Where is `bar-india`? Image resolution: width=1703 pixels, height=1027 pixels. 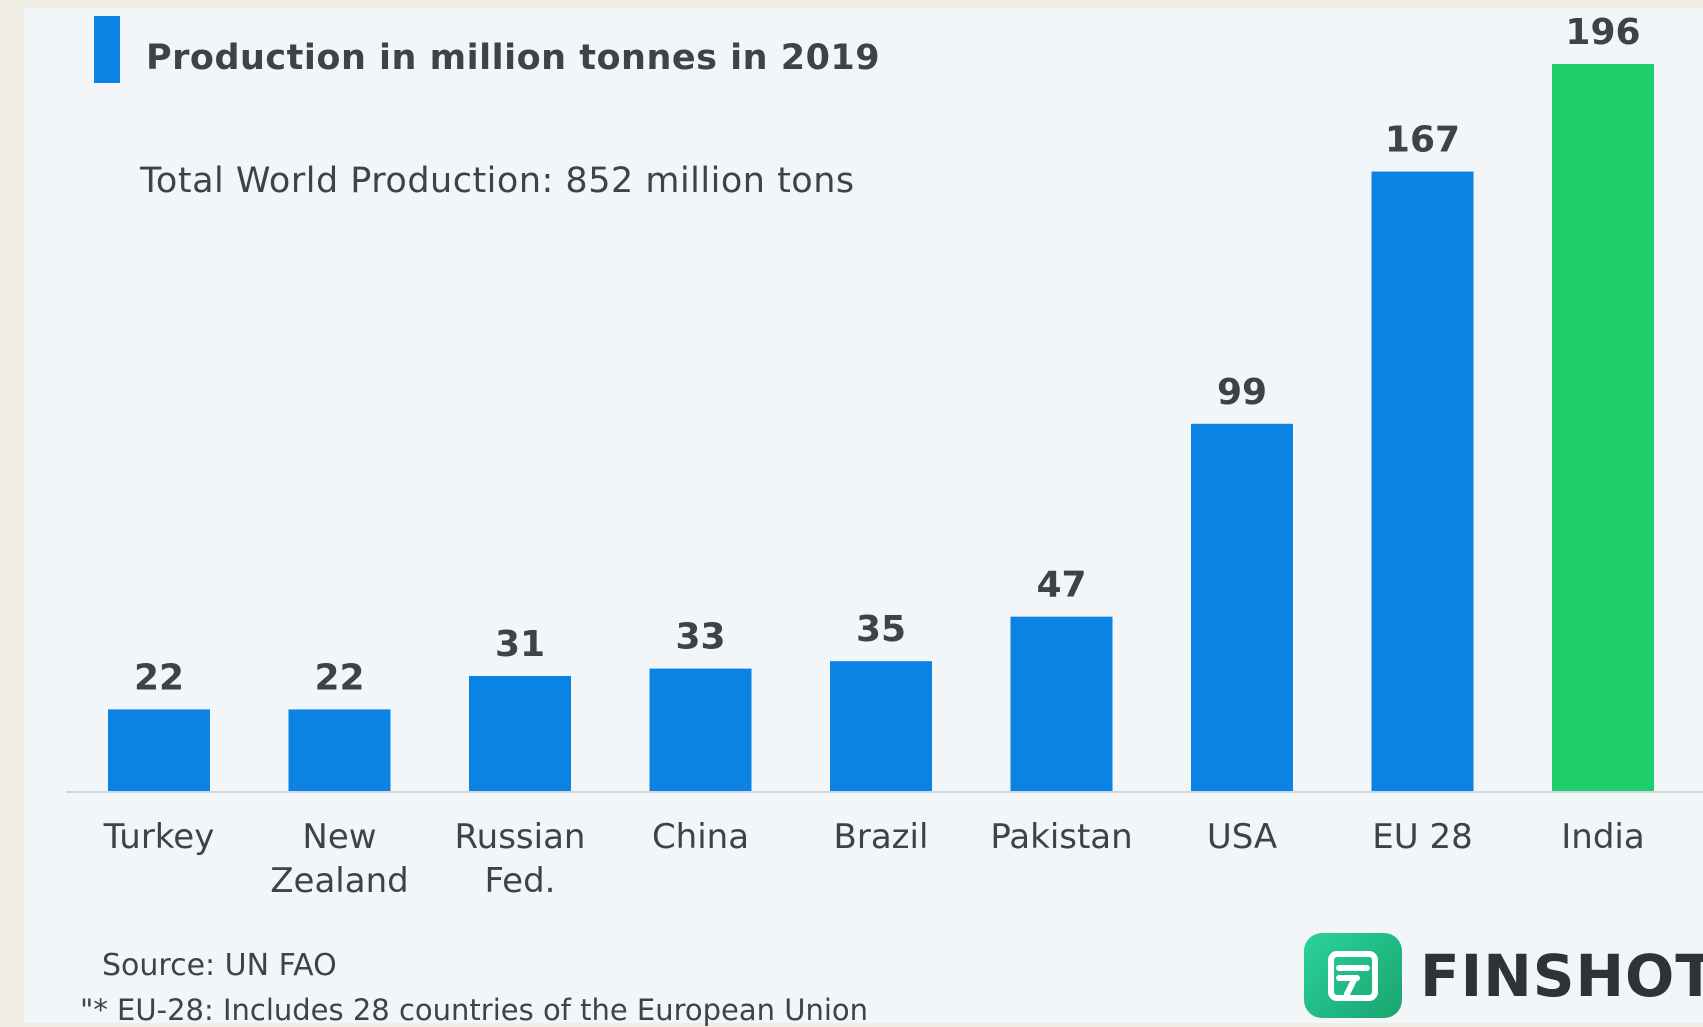
bar-india is located at coordinates (1603, 427).